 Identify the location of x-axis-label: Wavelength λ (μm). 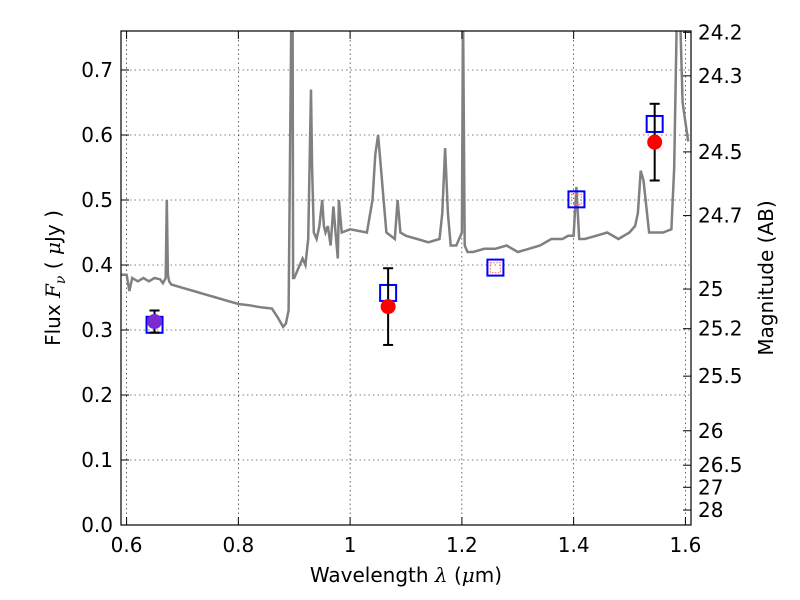
(406, 575).